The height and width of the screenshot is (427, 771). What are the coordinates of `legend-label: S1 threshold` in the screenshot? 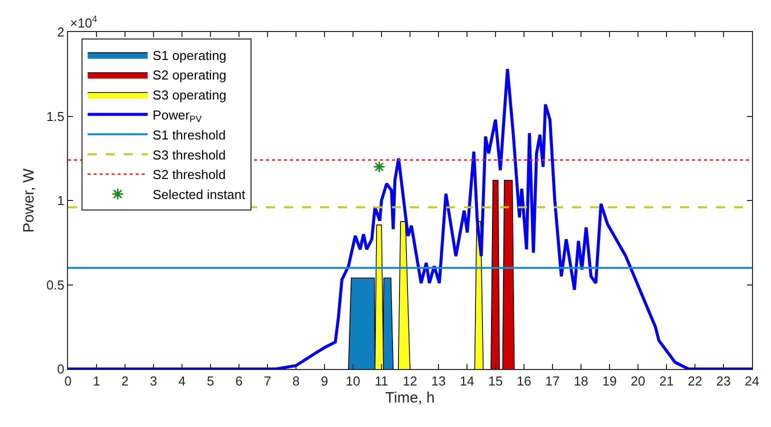 It's located at (189, 134).